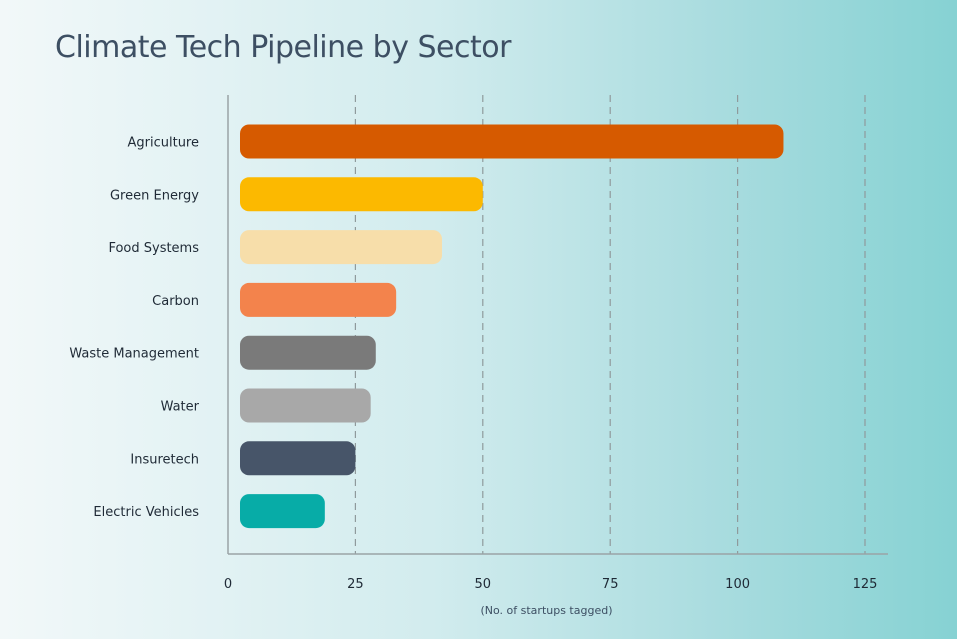  What do you see at coordinates (283, 47) in the screenshot?
I see `chart-title: Climate Tech Pipeline by Sector` at bounding box center [283, 47].